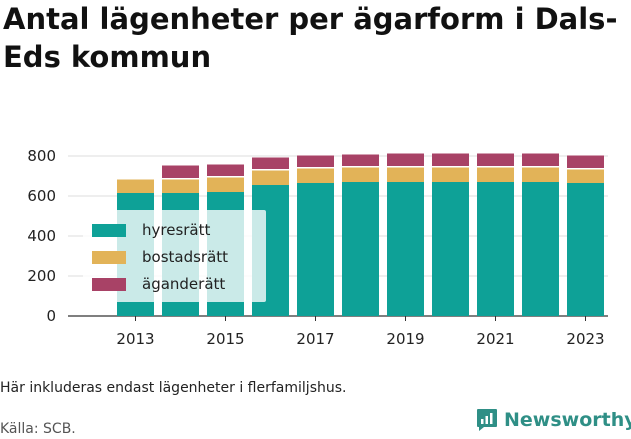 This screenshot has height=439, width=631. Describe the element at coordinates (176, 230) in the screenshot. I see `legend-label-hyresratt: hyresrätt` at that location.